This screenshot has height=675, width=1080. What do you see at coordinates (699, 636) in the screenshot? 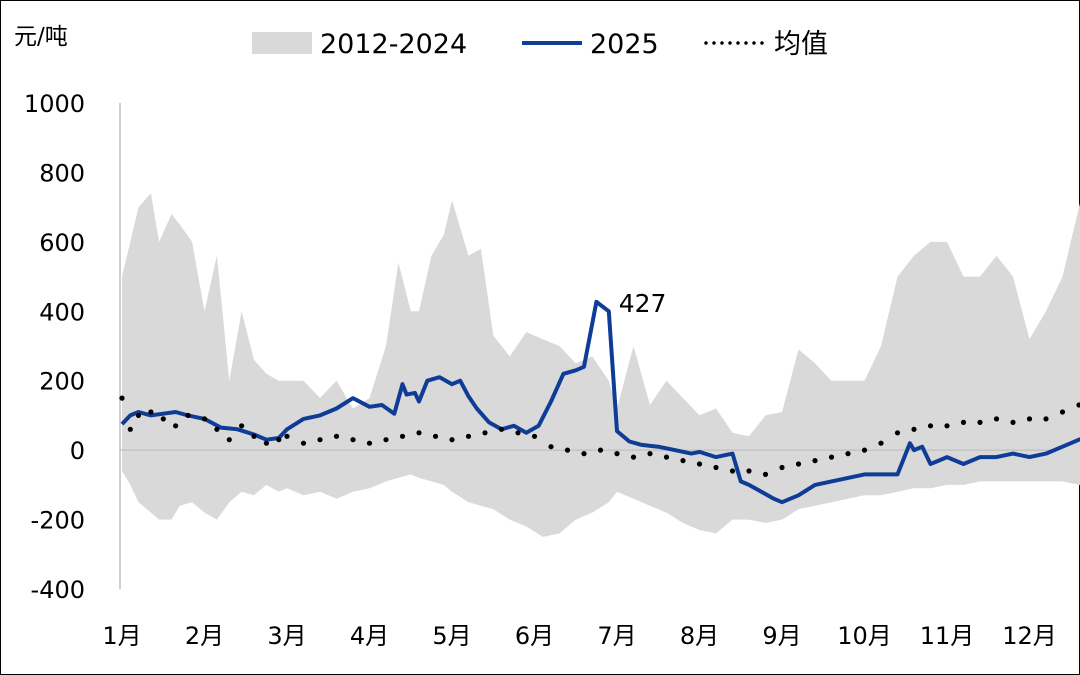
I see `x-tick-label: 8月` at bounding box center [699, 636].